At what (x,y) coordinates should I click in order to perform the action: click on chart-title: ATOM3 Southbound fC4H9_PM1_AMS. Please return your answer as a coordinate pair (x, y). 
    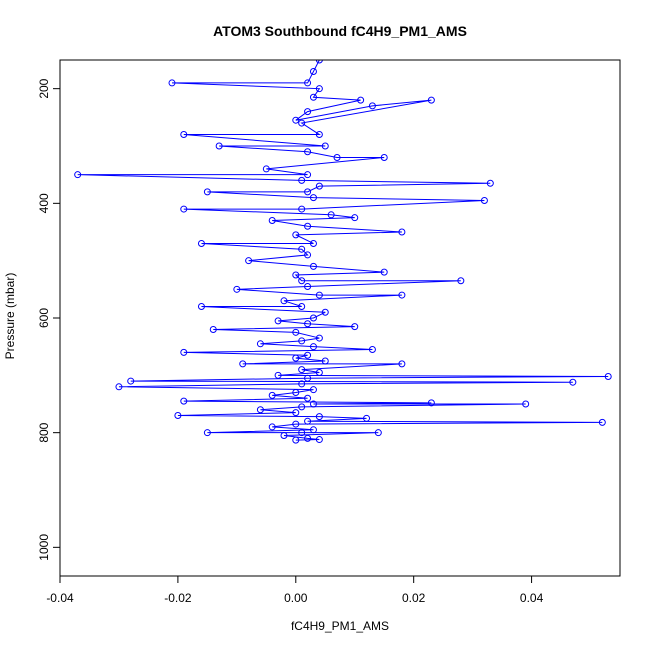
    Looking at the image, I should click on (340, 31).